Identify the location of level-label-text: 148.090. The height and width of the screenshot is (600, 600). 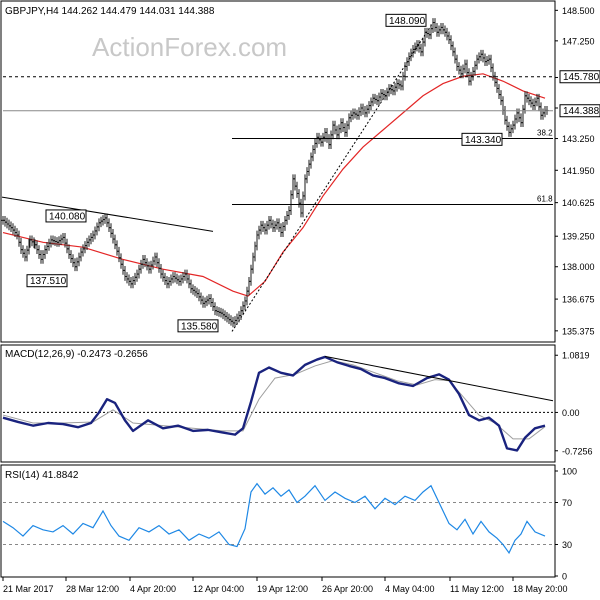
(407, 21).